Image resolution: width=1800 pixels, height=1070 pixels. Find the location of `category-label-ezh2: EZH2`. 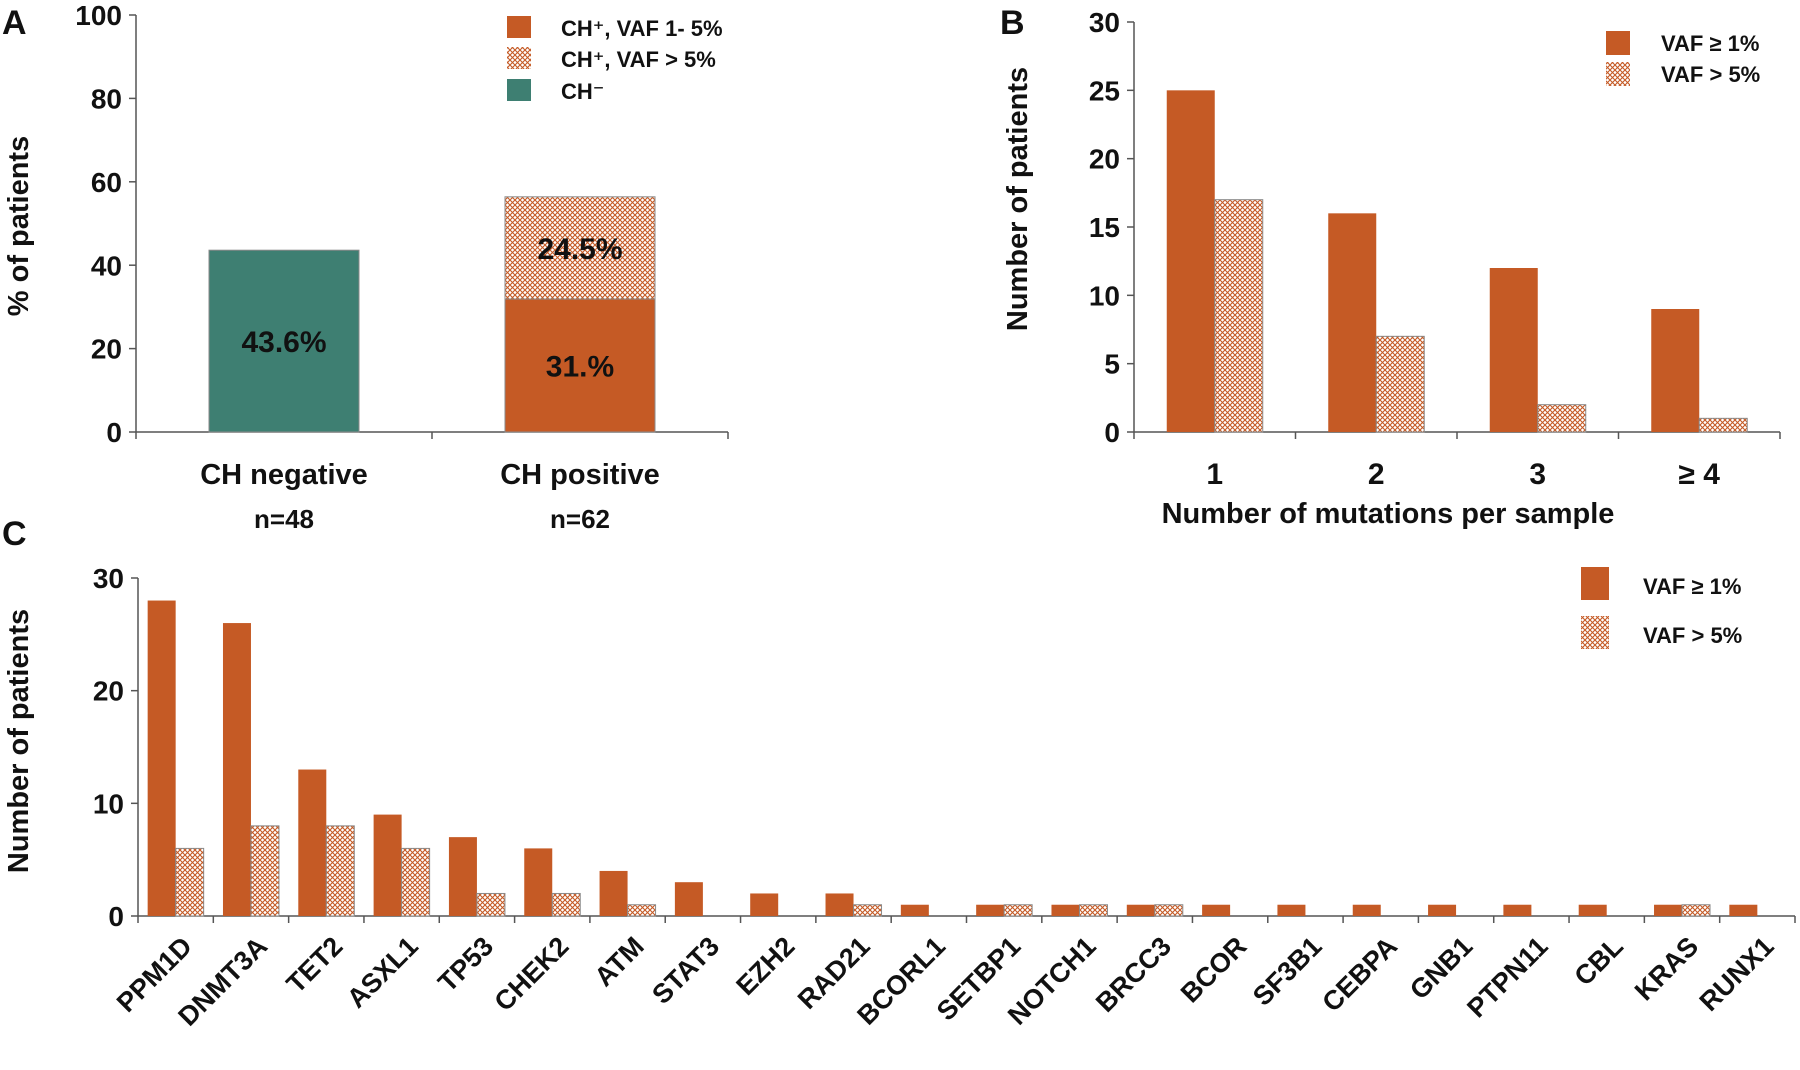

category-label-ezh2: EZH2 is located at coordinates (765, 966).